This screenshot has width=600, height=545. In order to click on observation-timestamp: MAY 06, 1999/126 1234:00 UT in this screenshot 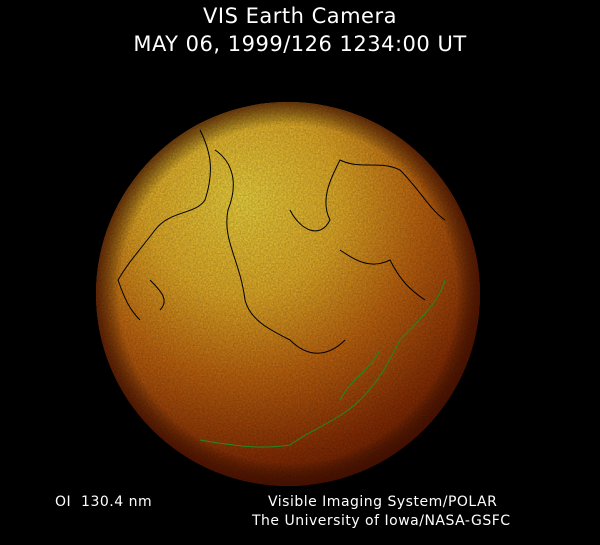, I will do `click(300, 44)`.